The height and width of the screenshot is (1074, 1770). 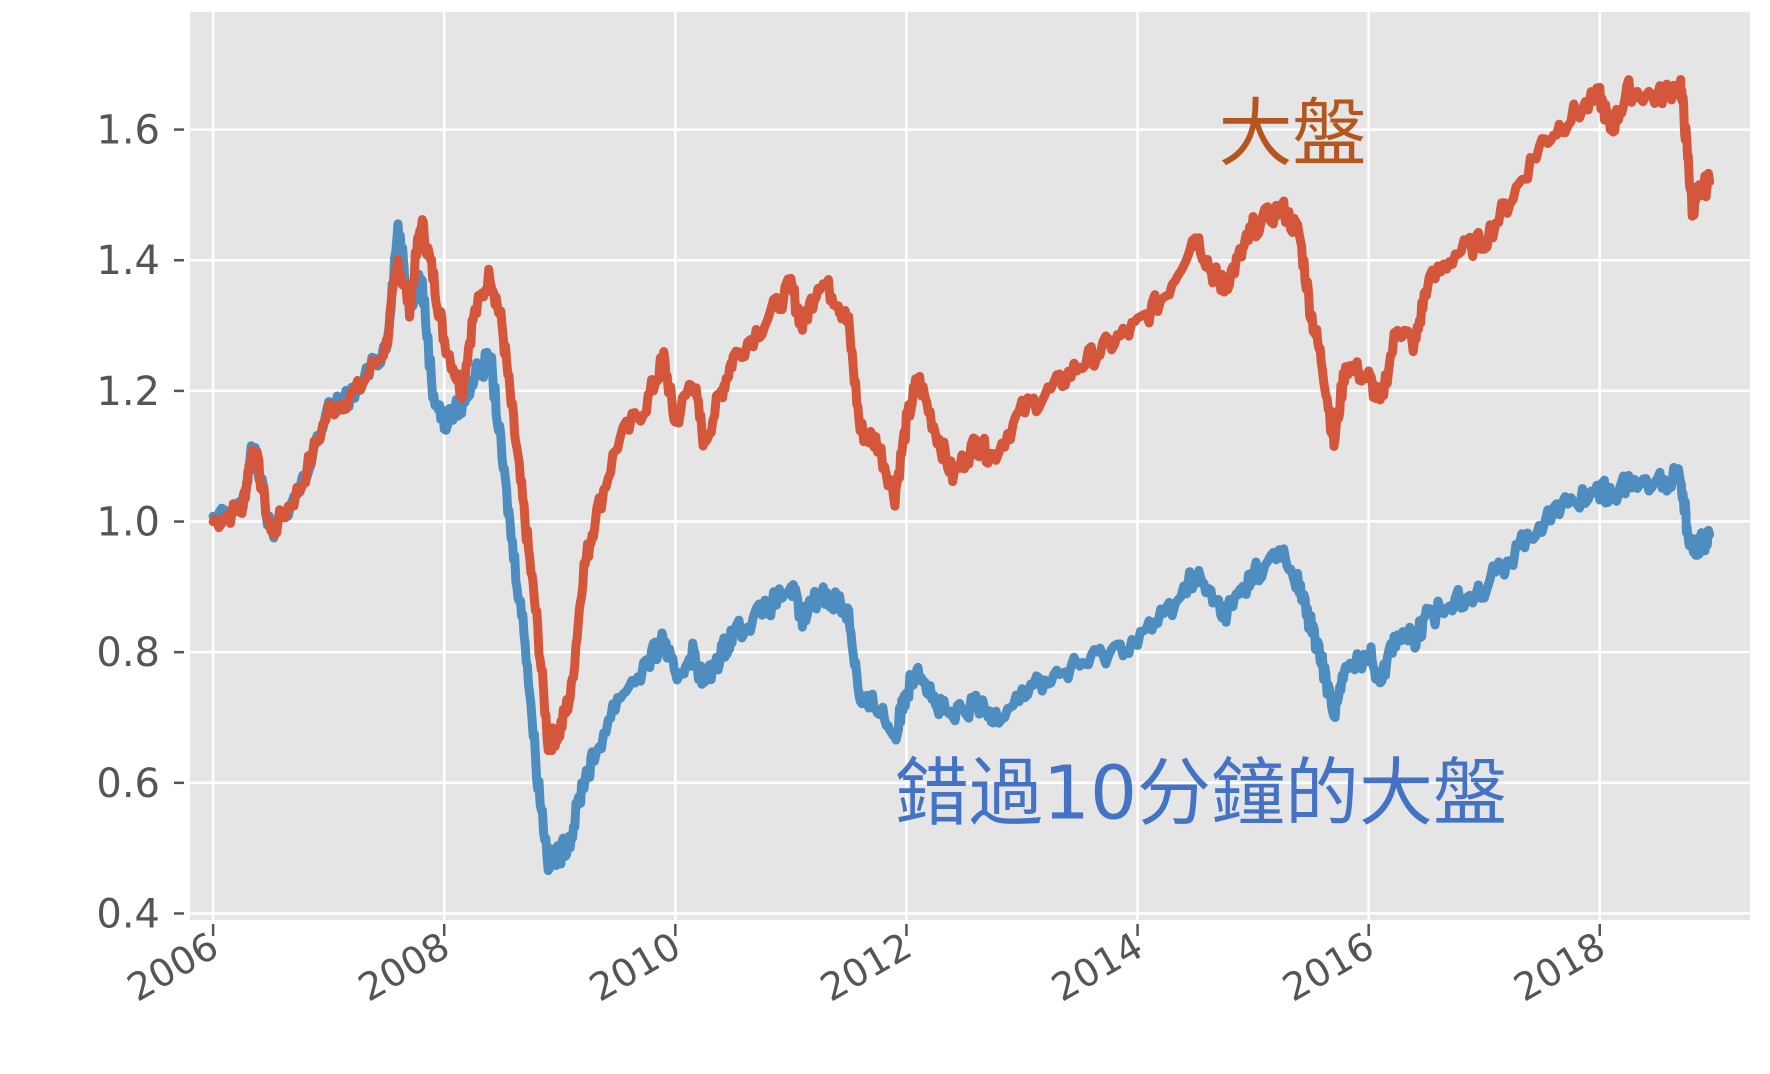 I want to click on x-tick-label: 2014, so click(x=1097, y=967).